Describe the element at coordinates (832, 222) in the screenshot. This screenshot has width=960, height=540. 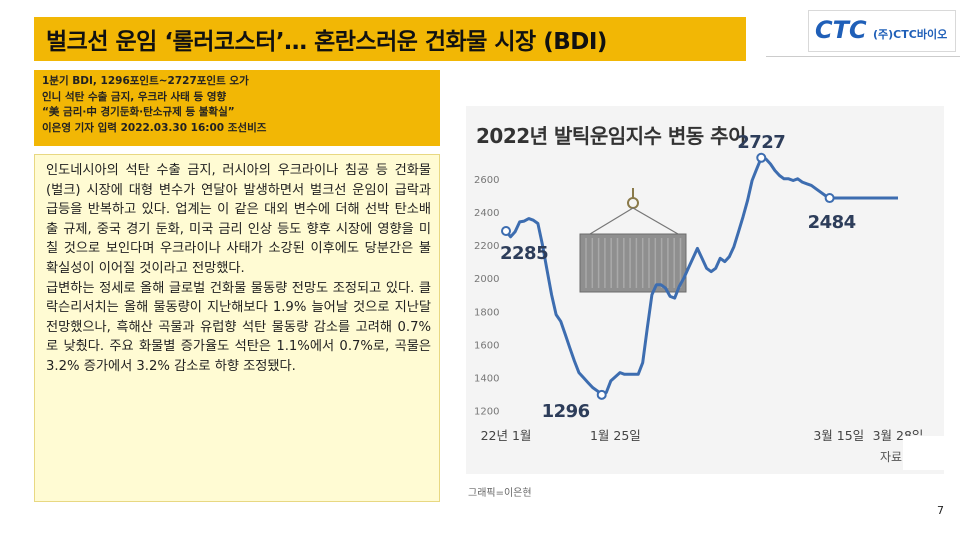
I see `data-label: 2484` at that location.